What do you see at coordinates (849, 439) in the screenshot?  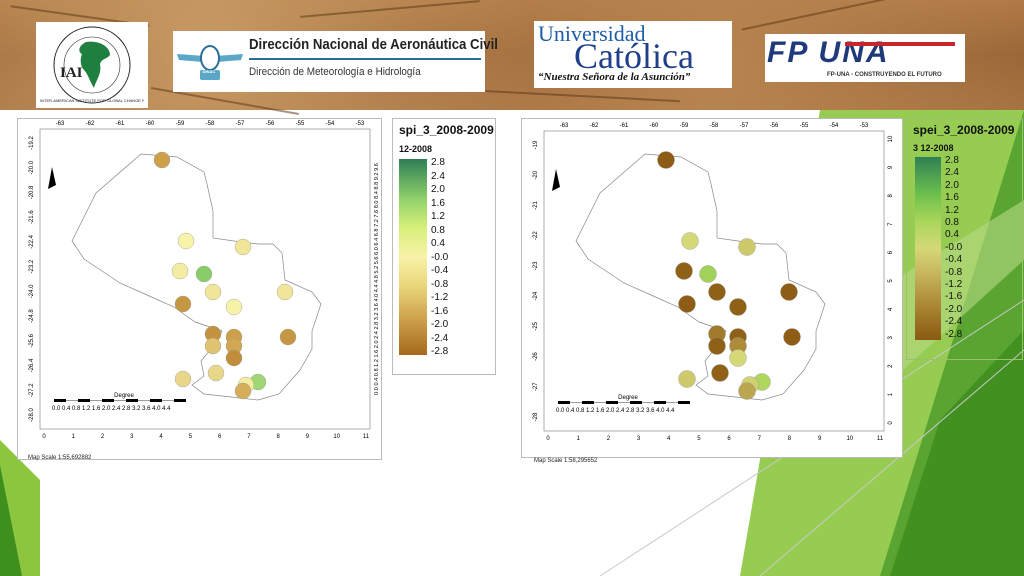 I see `bottom-tick-label: 10` at bounding box center [849, 439].